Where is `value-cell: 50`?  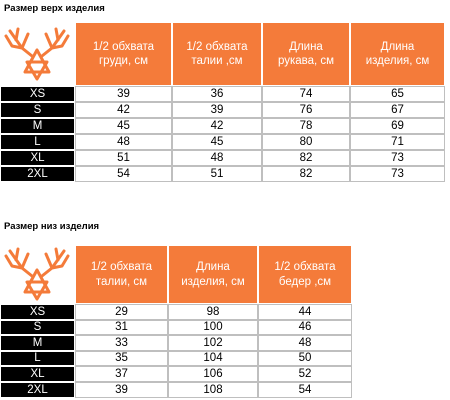
value-cell: 50 is located at coordinates (305, 358).